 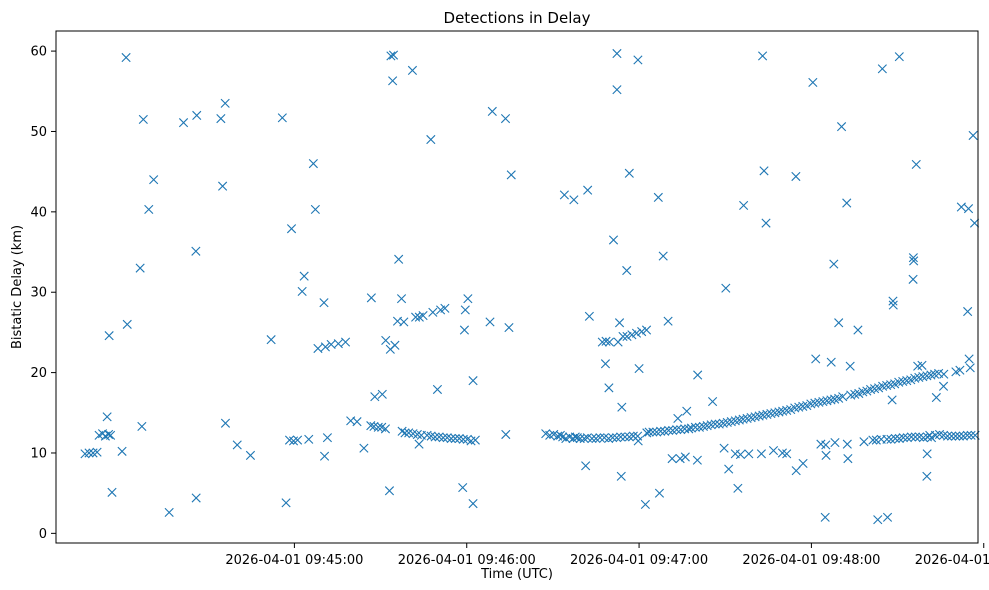 I want to click on y-tick-label: 10, so click(x=38, y=453).